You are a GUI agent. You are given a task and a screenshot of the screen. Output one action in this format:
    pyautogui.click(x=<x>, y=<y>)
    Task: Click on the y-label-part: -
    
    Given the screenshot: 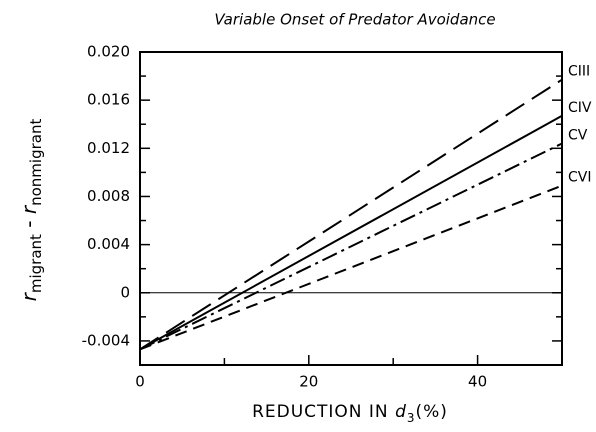 What is the action you would take?
    pyautogui.click(x=29, y=224)
    